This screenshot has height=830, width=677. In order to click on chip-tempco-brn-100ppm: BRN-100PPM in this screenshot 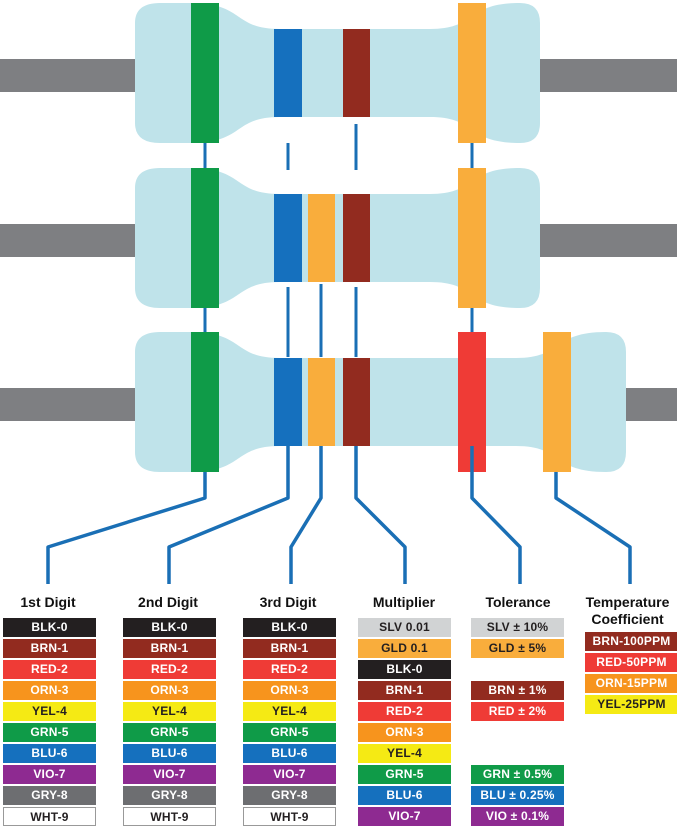, I will do `click(631, 641)`.